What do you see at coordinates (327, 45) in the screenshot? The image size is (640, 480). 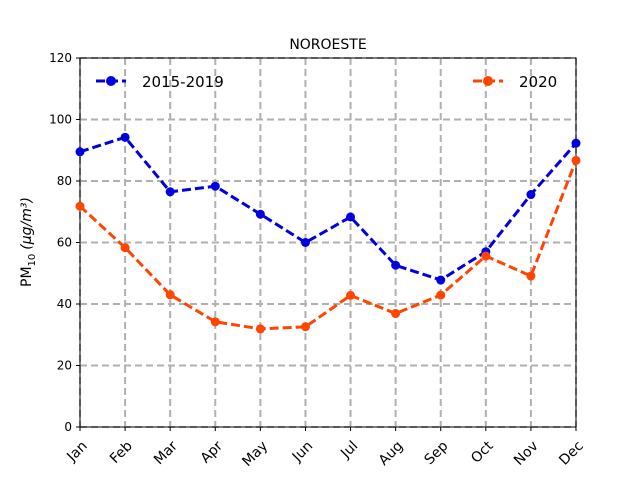 I see `chart-title: NOROESTE` at bounding box center [327, 45].